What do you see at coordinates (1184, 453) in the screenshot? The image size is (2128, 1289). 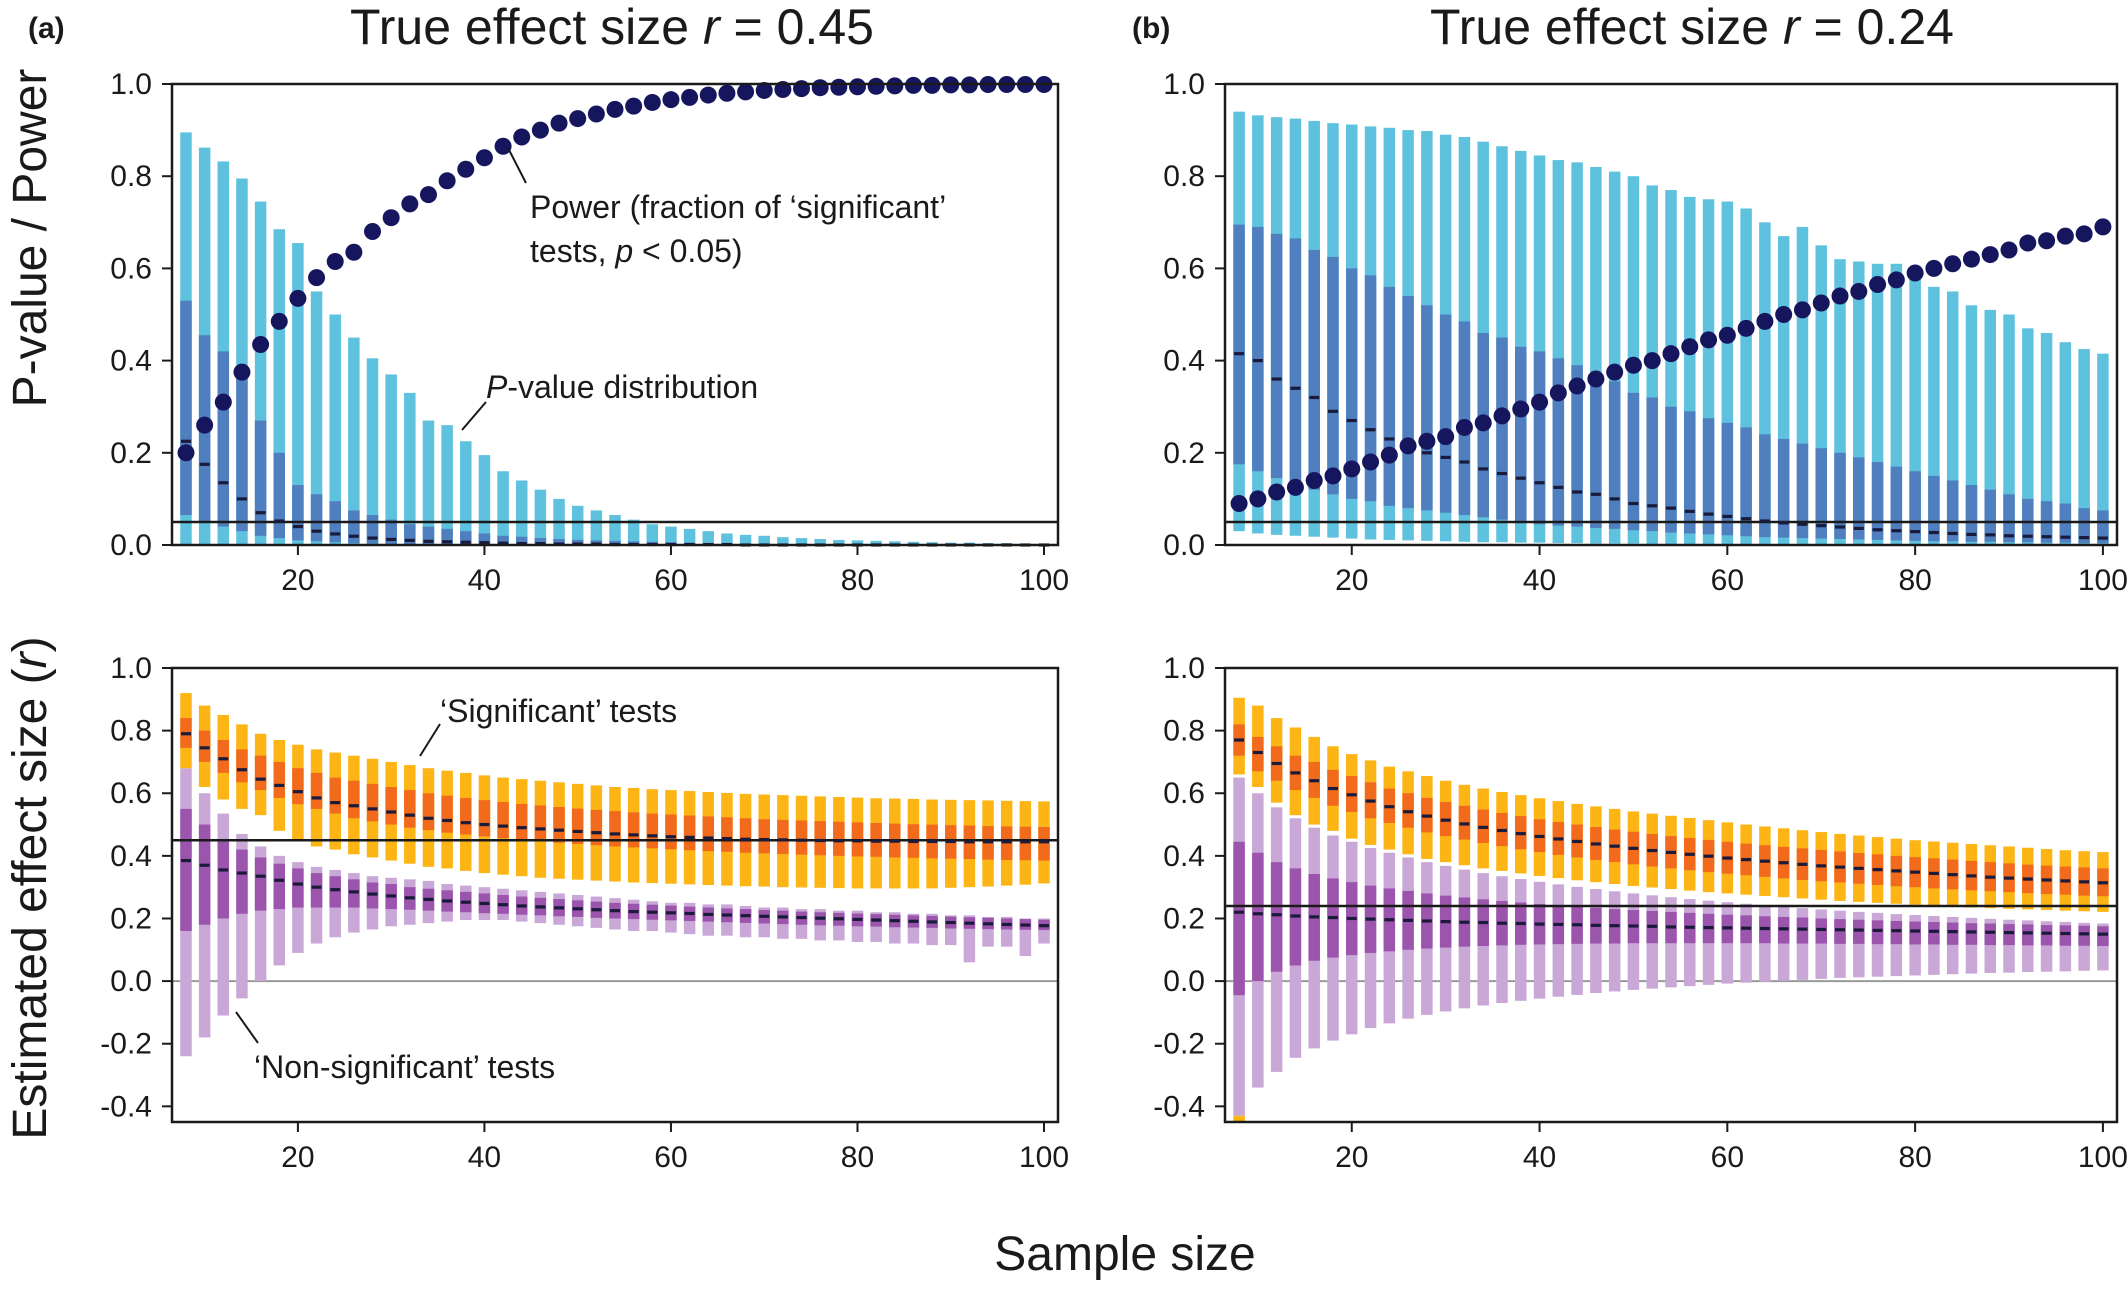 I see `b-top-y-tick-label: 0.2` at bounding box center [1184, 453].